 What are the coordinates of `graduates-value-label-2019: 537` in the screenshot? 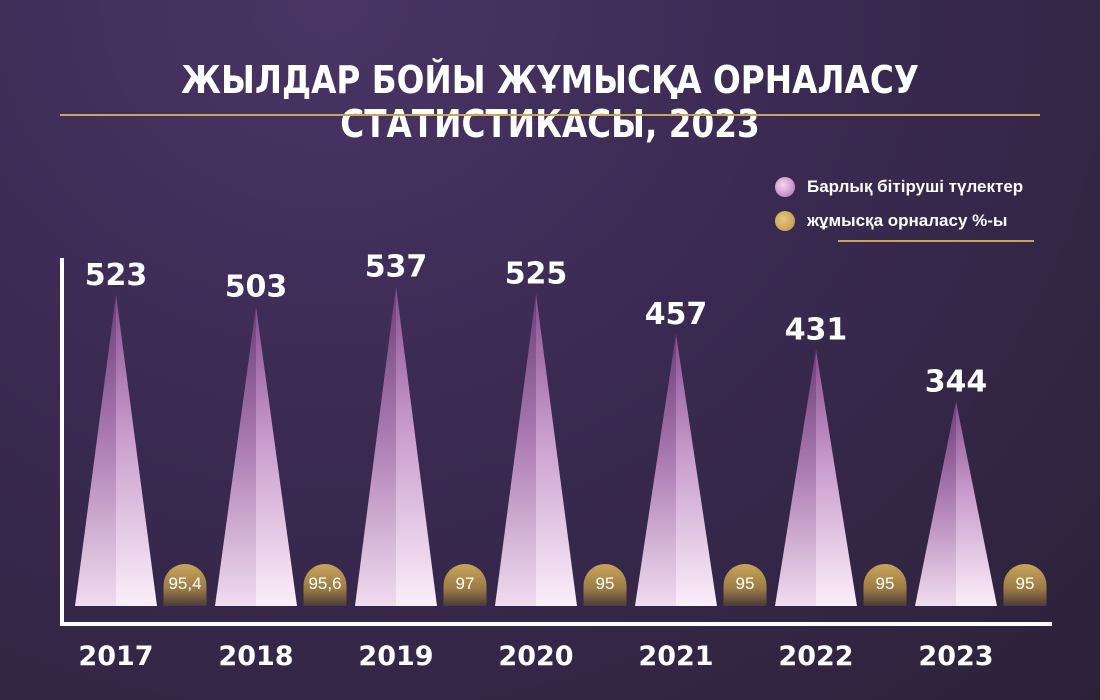 It's located at (396, 266).